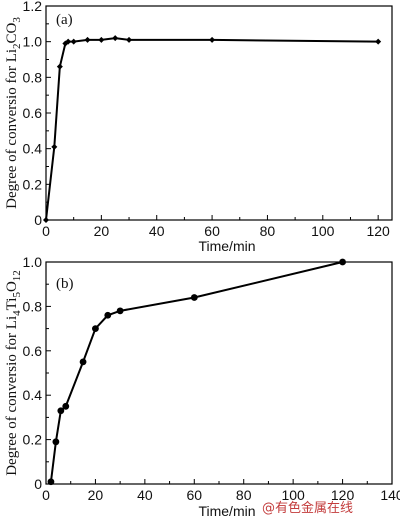  What do you see at coordinates (17, 46) in the screenshot?
I see `y-axis-title-subscript: 2` at bounding box center [17, 46].